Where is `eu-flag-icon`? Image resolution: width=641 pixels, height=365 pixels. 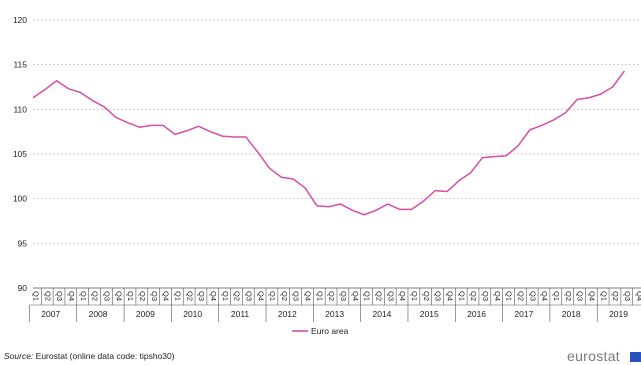 eu-flag-icon is located at coordinates (635, 357).